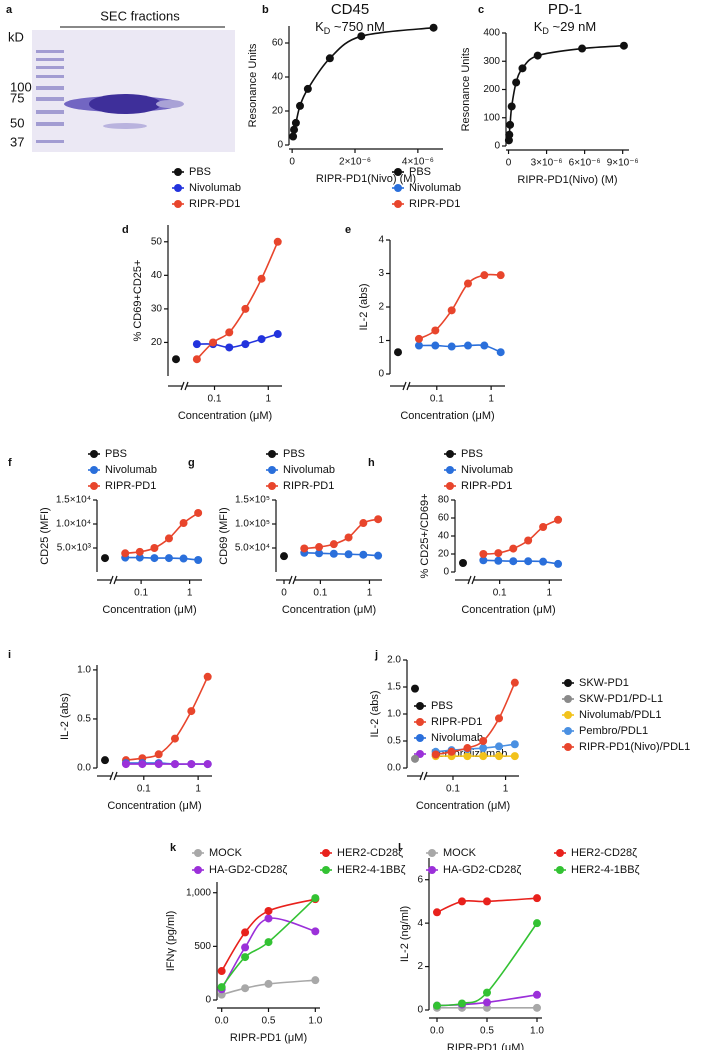 The image size is (722, 1055). What do you see at coordinates (265, 10) in the screenshot?
I see `panel-label: b` at bounding box center [265, 10].